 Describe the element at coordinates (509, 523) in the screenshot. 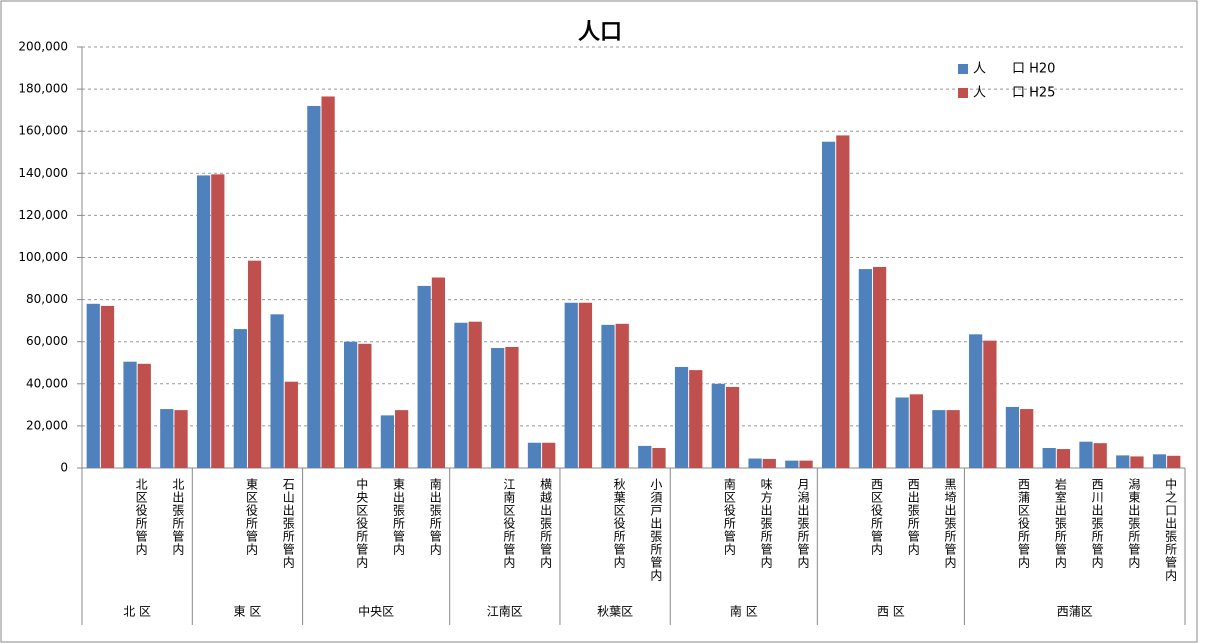

I see `x-tick-label: 江南区役所管内` at that location.